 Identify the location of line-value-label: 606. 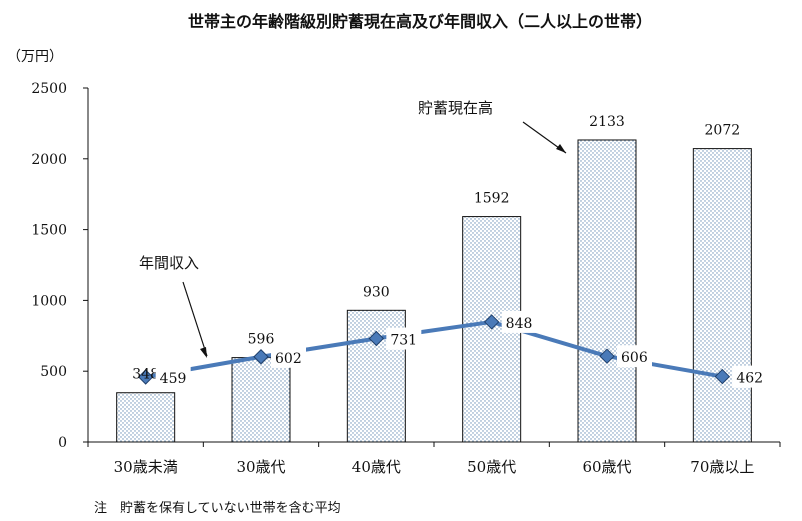
(634, 358).